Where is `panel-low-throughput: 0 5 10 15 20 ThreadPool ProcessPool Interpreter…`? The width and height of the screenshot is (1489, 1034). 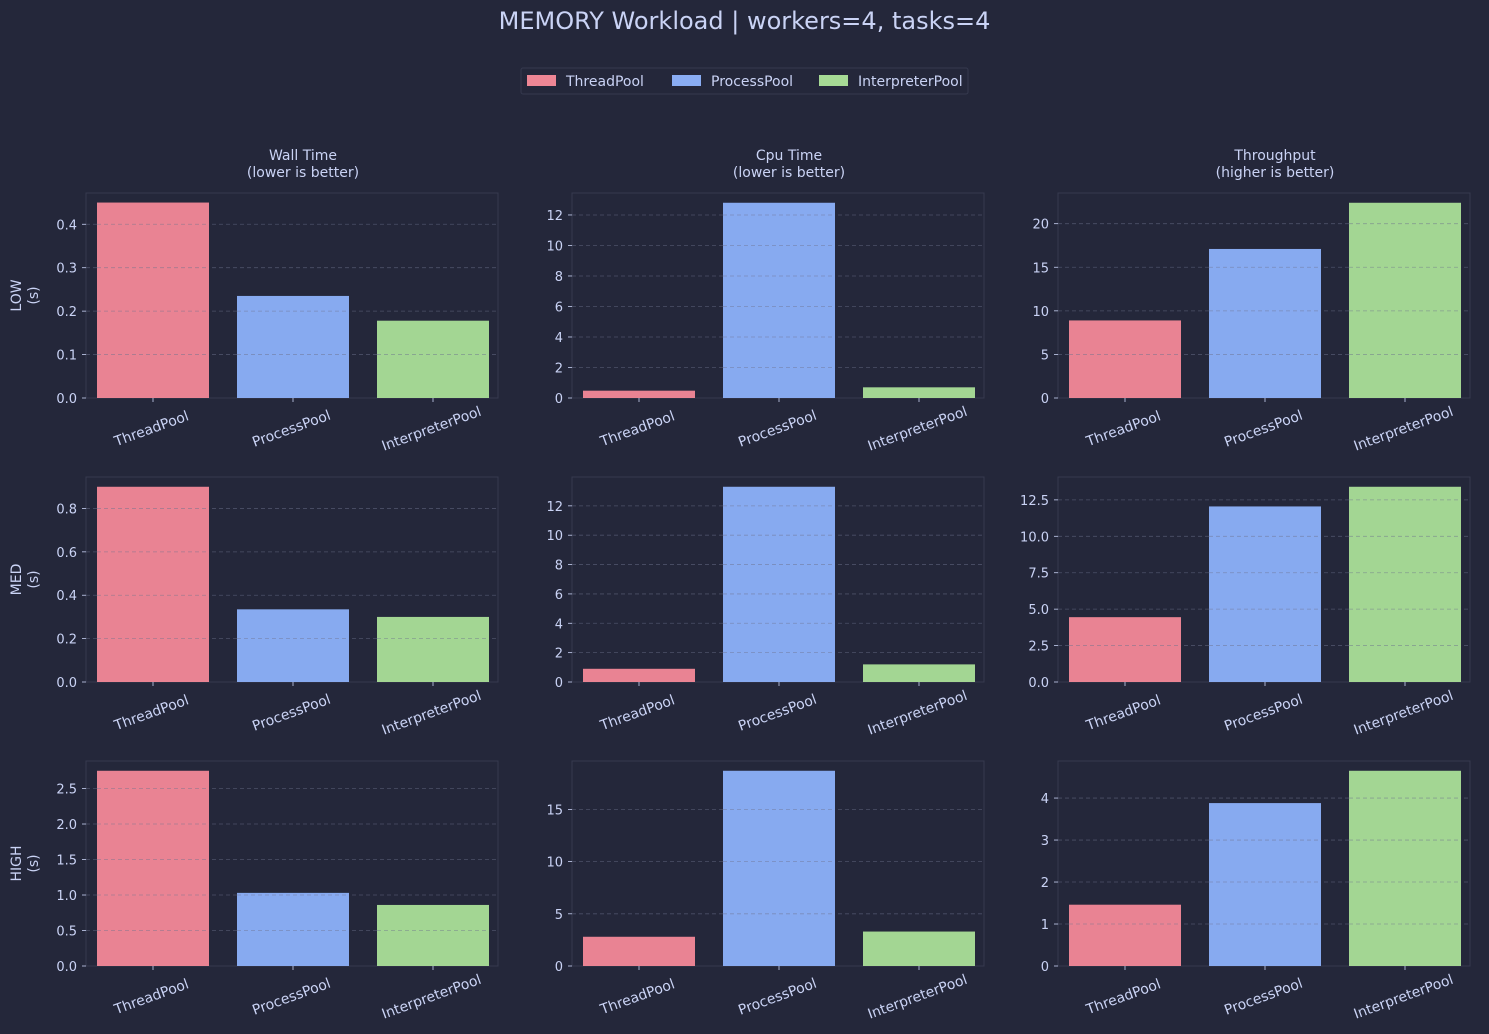 panel-low-throughput: 0 5 10 15 20 ThreadPool ProcessPool Interpreter… is located at coordinates (1251, 323).